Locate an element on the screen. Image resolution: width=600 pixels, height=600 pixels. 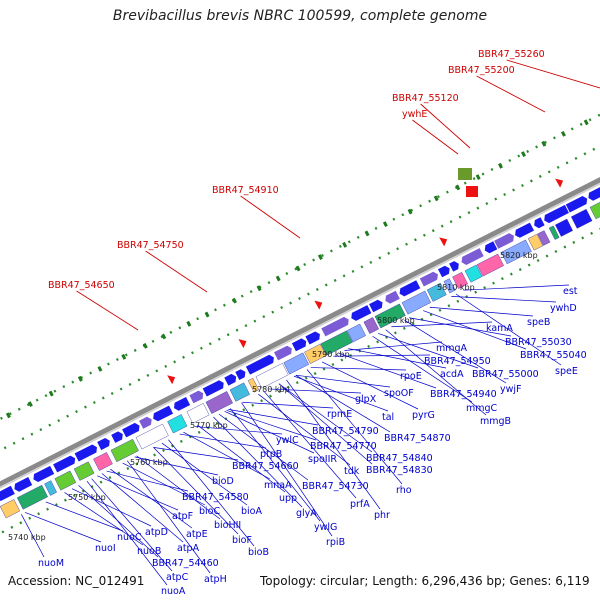
highlight-label: ywhE is located at coordinates (414, 114).